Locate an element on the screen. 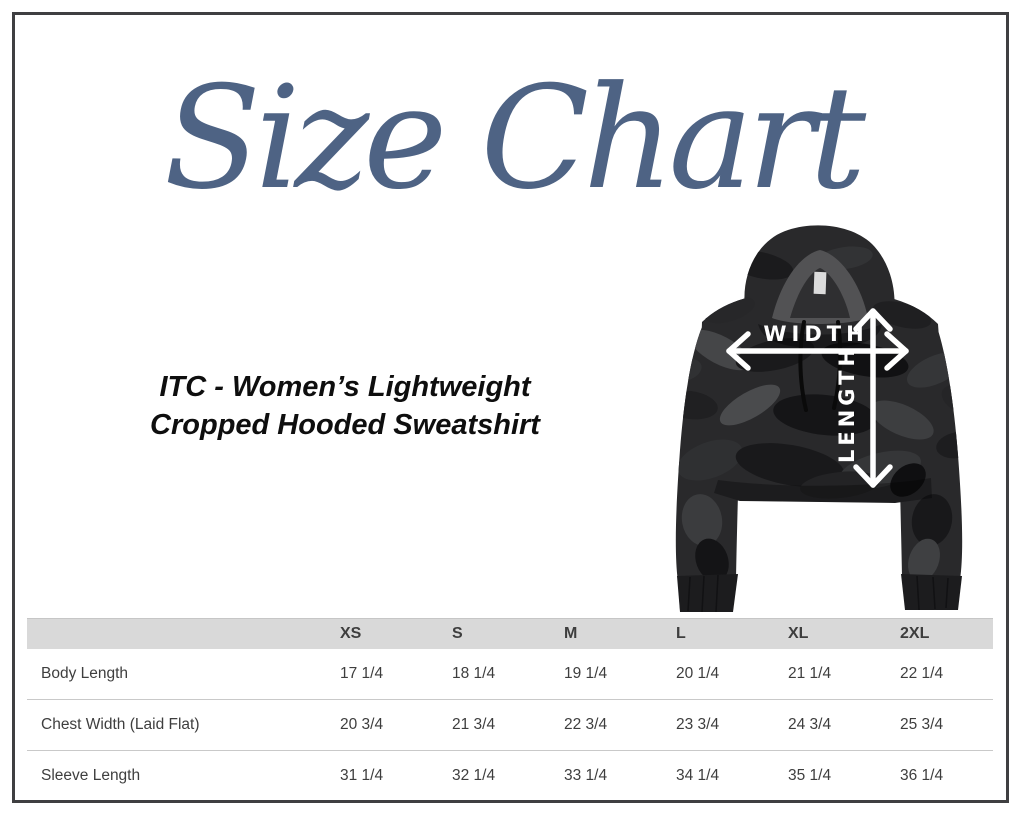 The width and height of the screenshot is (1024, 819). cell-value: 23 3/4 is located at coordinates (698, 724).